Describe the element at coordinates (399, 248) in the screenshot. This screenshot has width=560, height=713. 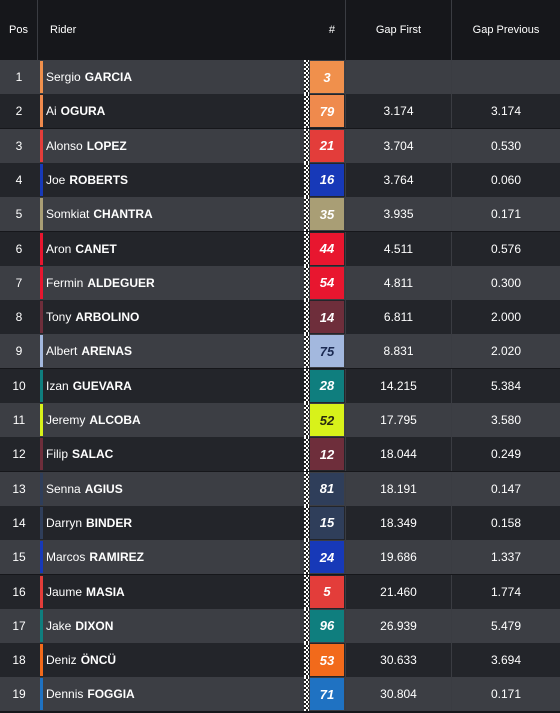
I see `gap-first-value: 4.511` at that location.